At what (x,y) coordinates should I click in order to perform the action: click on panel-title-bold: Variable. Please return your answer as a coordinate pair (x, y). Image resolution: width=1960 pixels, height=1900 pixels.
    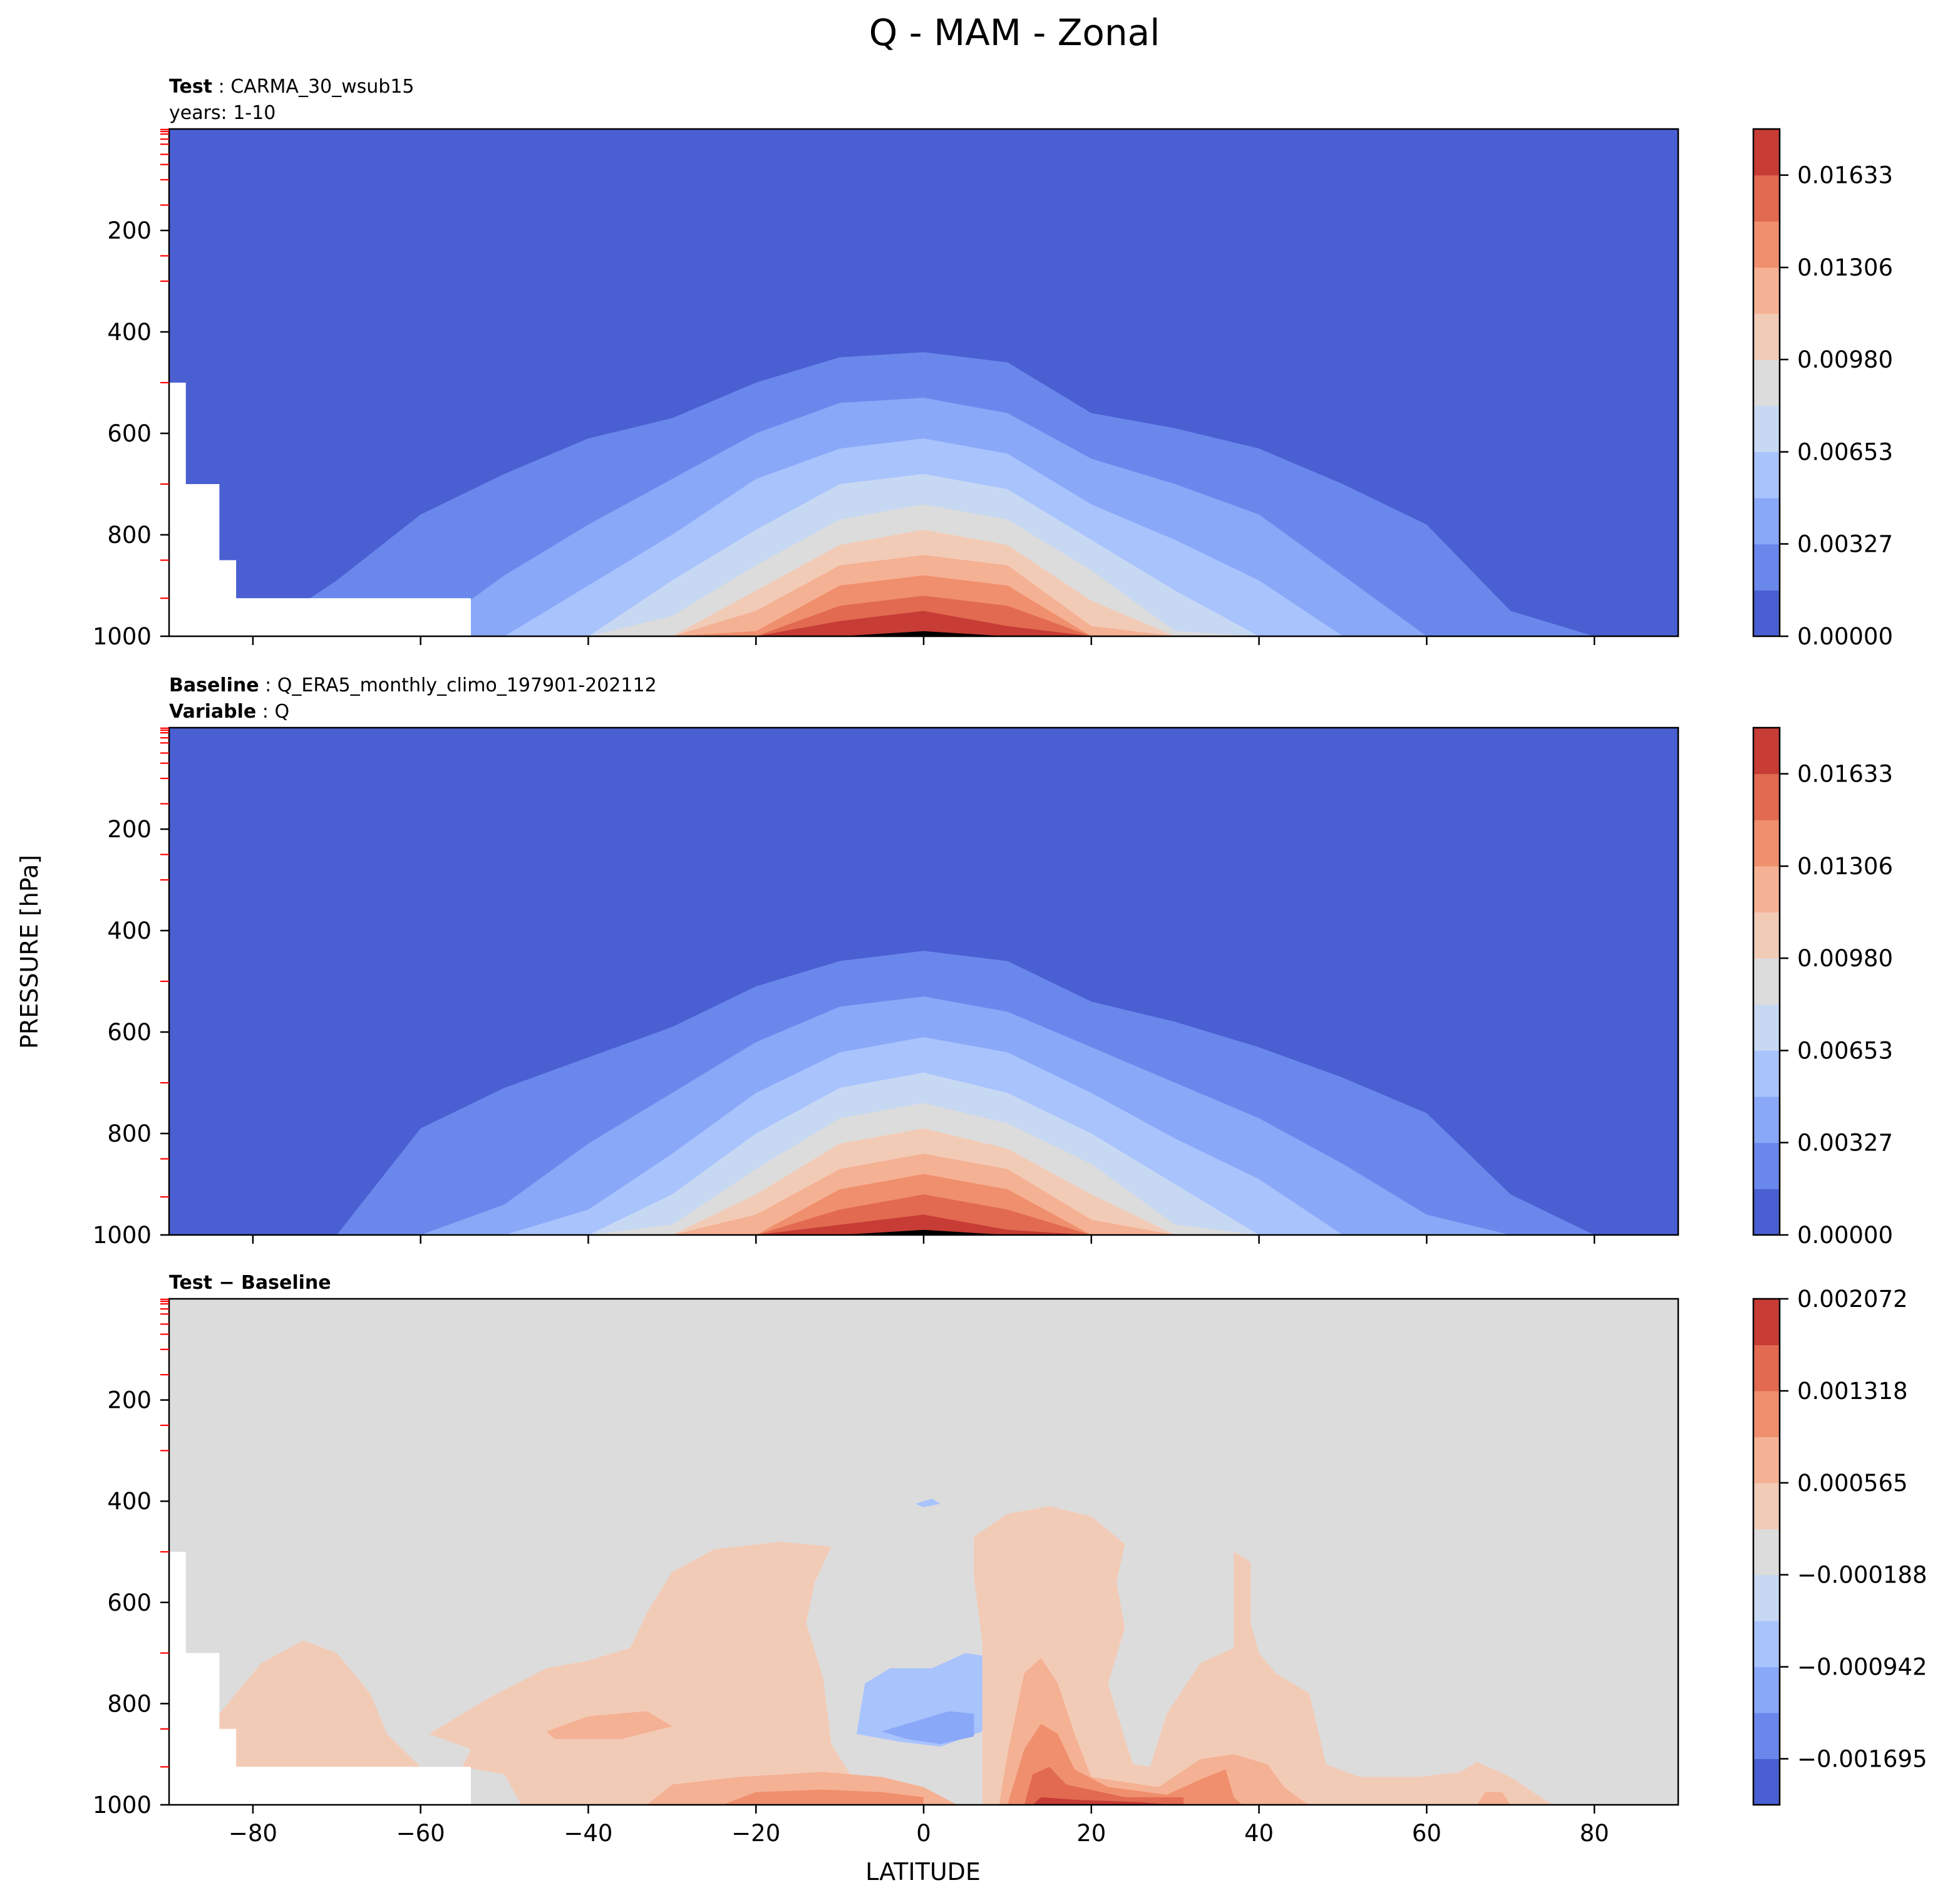
    Looking at the image, I should click on (212, 712).